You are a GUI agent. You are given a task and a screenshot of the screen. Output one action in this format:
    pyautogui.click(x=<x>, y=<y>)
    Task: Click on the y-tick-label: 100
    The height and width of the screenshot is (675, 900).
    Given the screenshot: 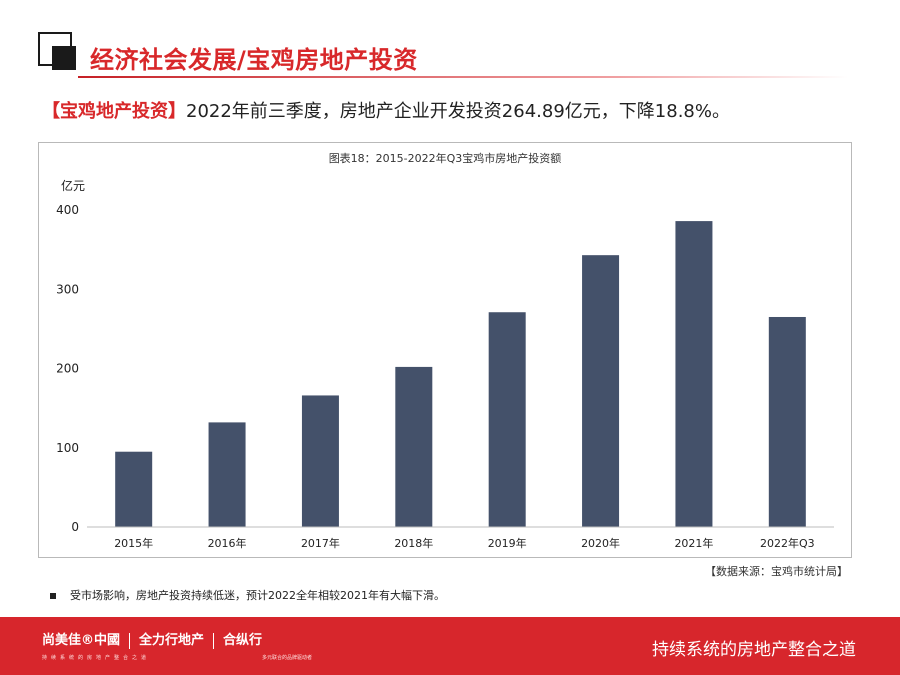 What is the action you would take?
    pyautogui.click(x=67, y=448)
    